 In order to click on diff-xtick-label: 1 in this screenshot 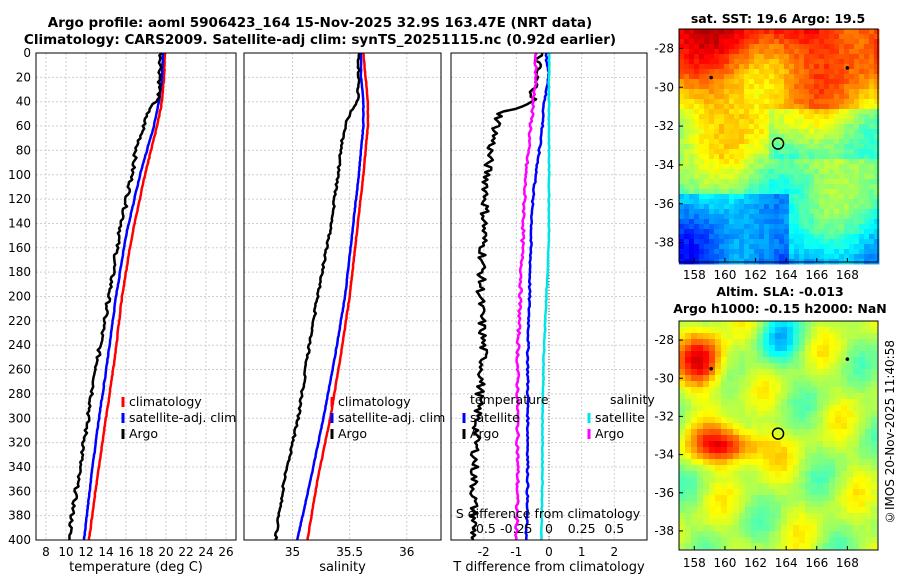, I will do `click(582, 552)`.